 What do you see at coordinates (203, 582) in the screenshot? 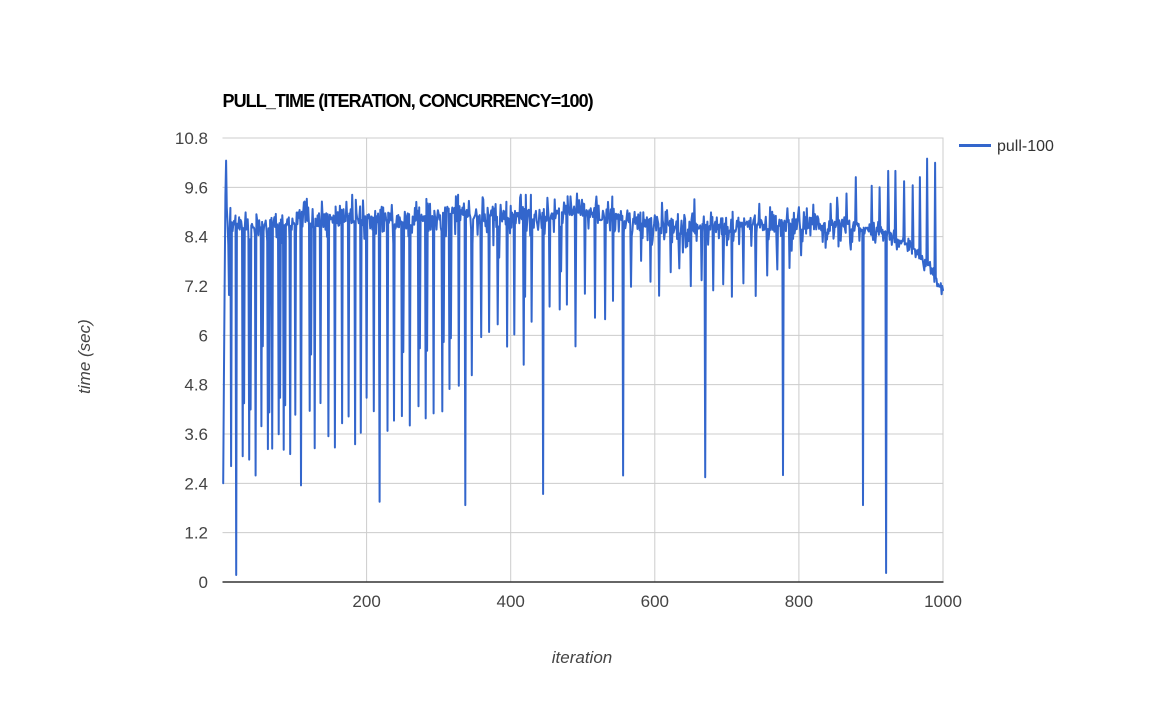
I see `svg-text: 0` at bounding box center [203, 582].